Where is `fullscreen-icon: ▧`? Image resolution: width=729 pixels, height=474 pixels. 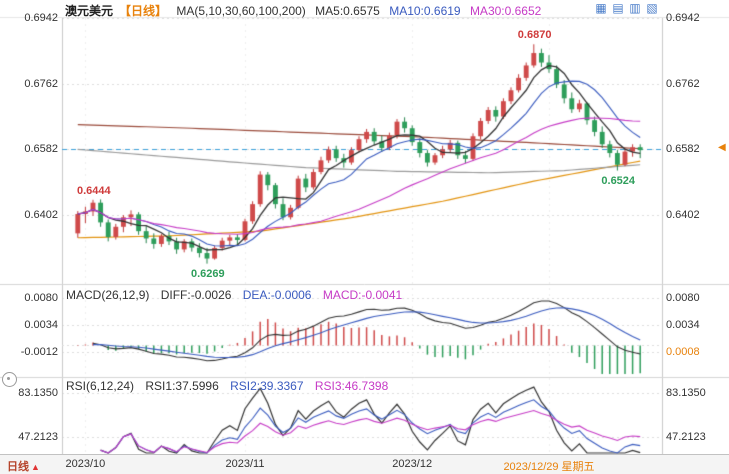 fullscreen-icon: ▧ is located at coordinates (652, 8).